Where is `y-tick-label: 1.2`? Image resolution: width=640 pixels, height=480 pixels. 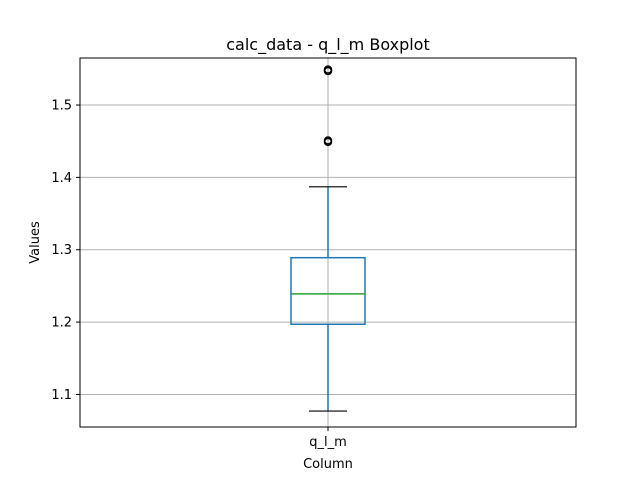
y-tick-label: 1.2 is located at coordinates (61, 323).